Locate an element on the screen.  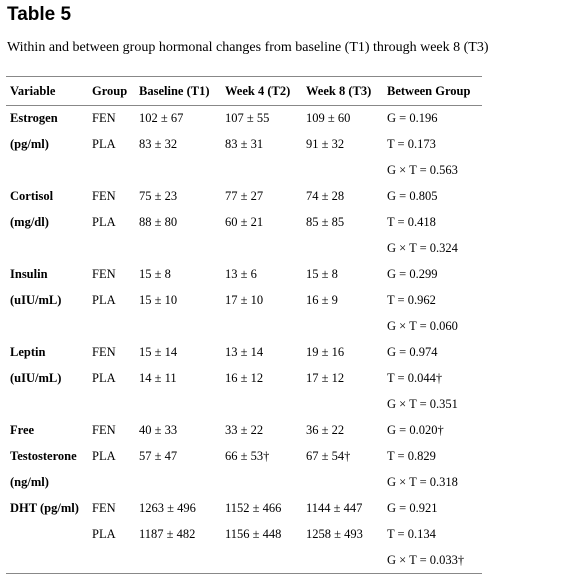
cell-between-group: T = 0.418 is located at coordinates (411, 222).